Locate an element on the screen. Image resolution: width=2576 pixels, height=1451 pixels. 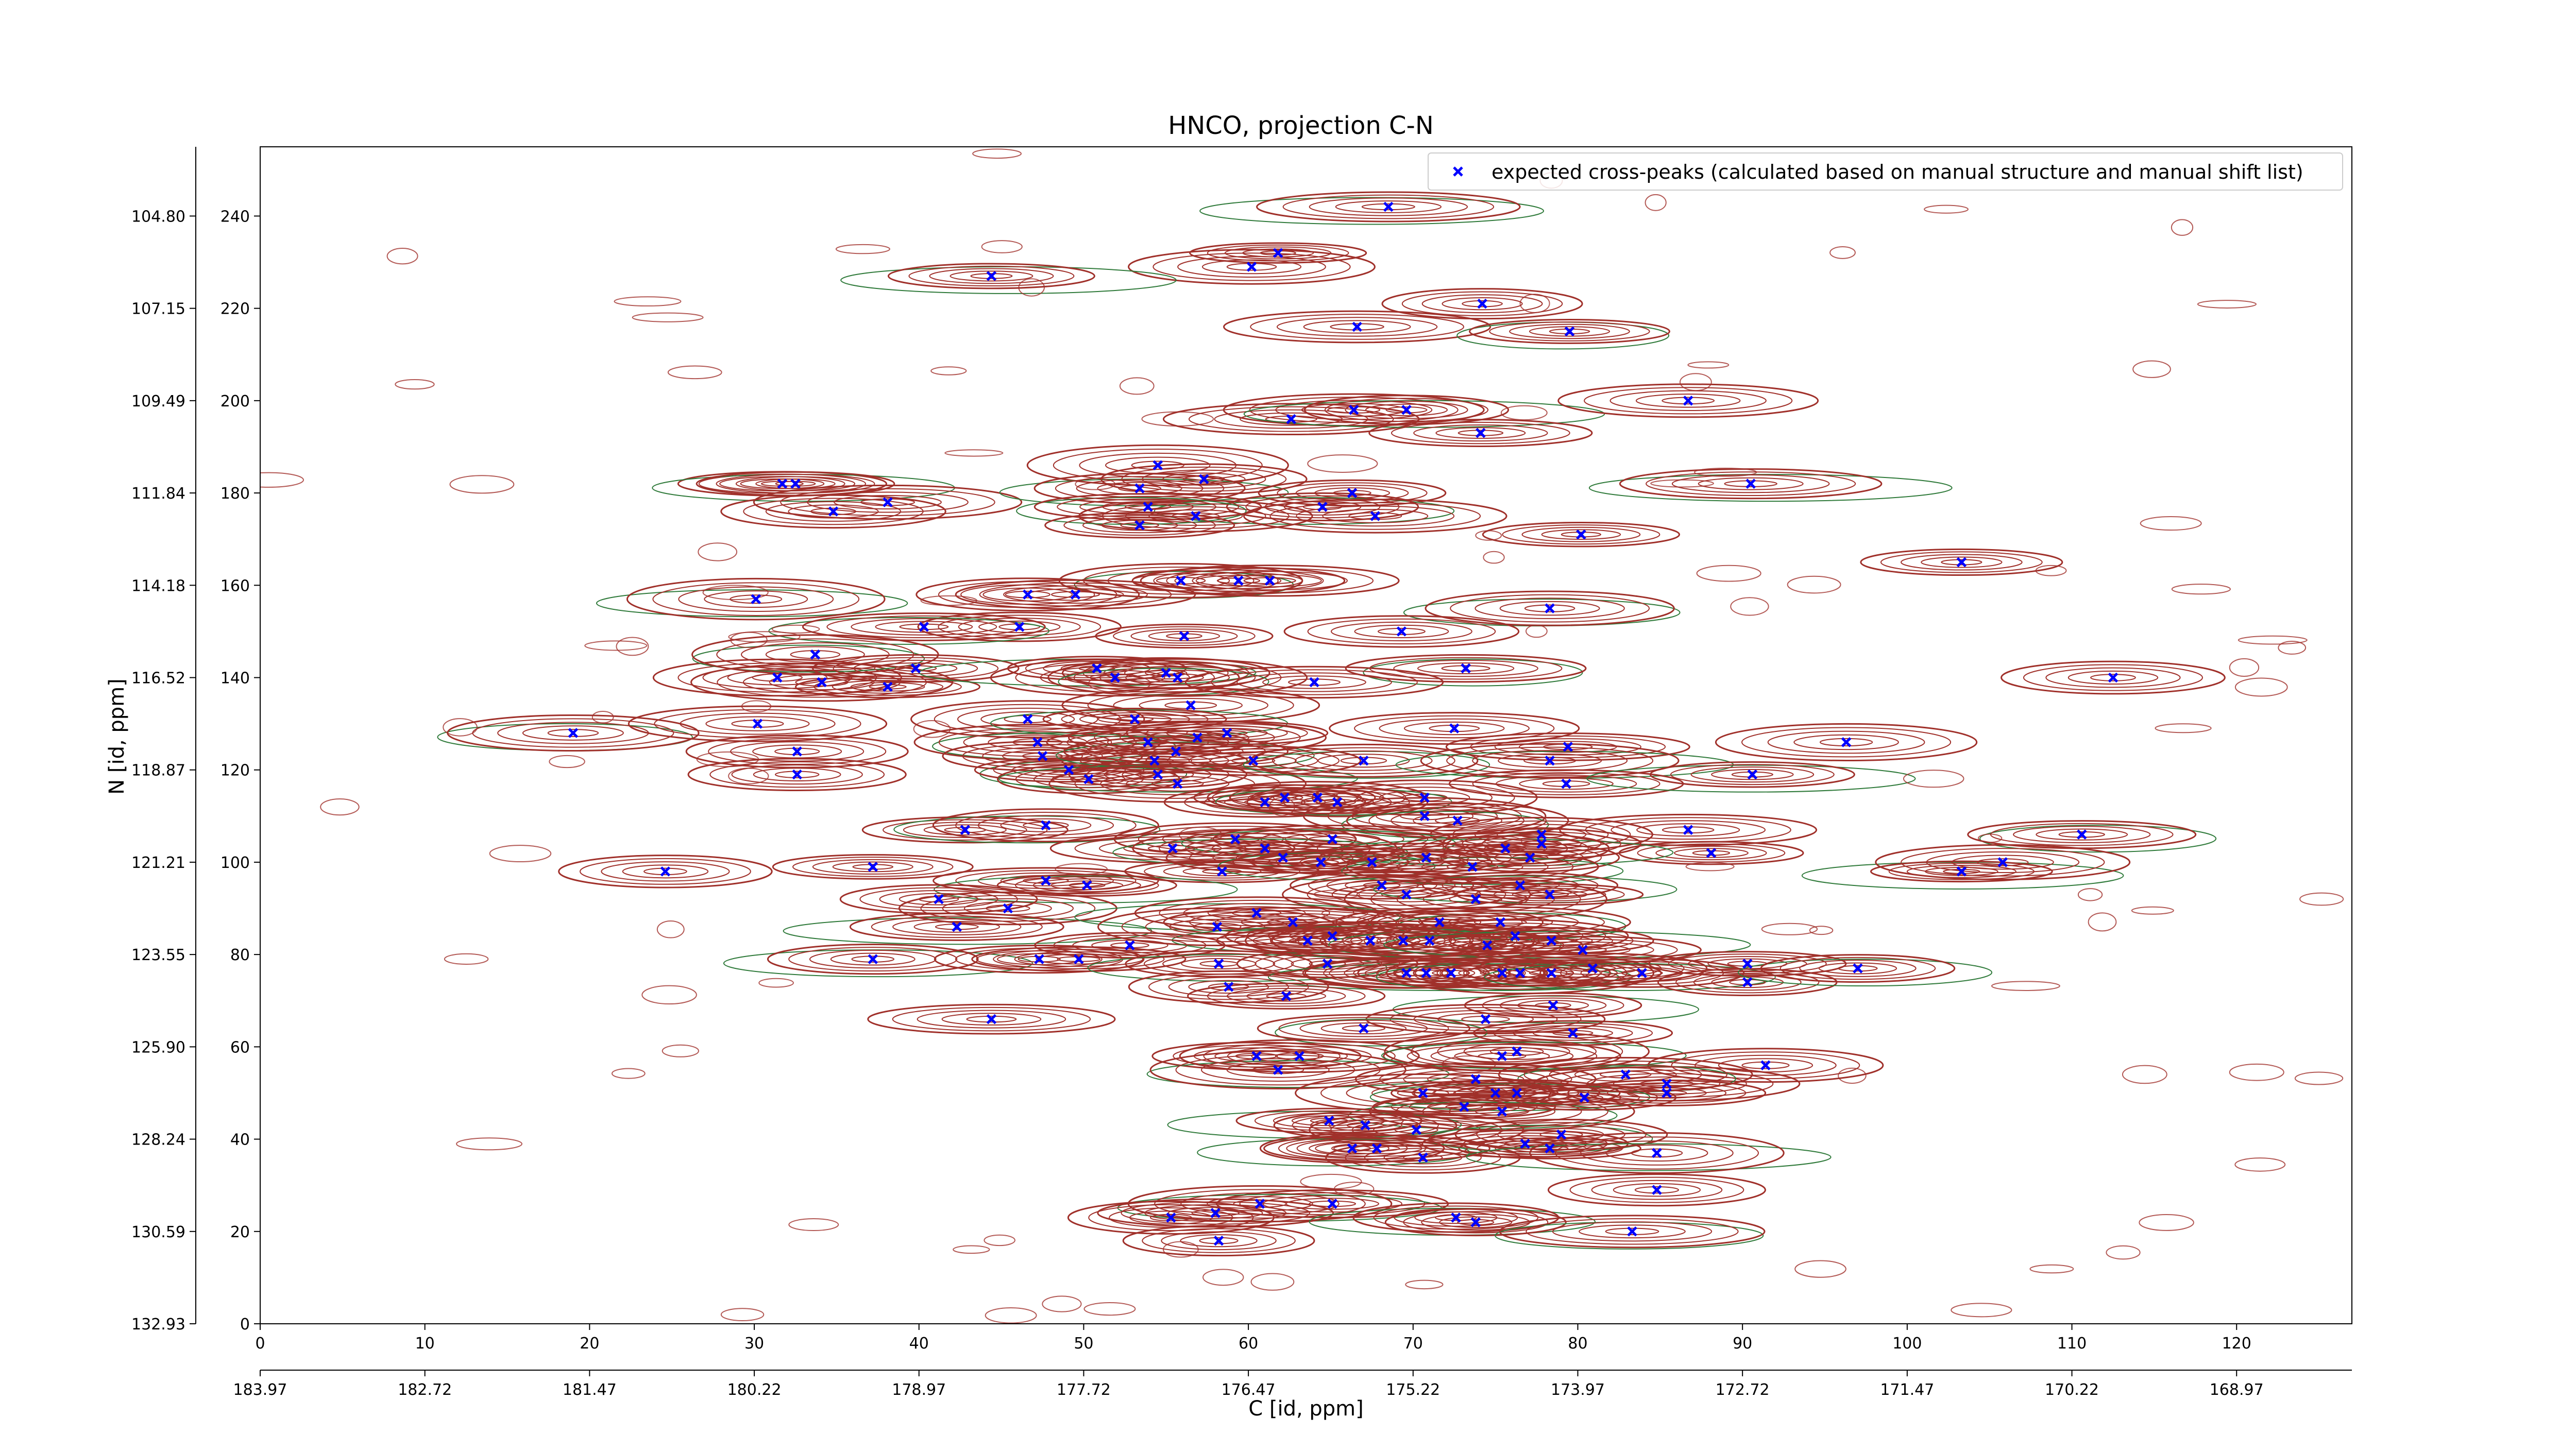
y-tick-label: 200 is located at coordinates (235, 401).